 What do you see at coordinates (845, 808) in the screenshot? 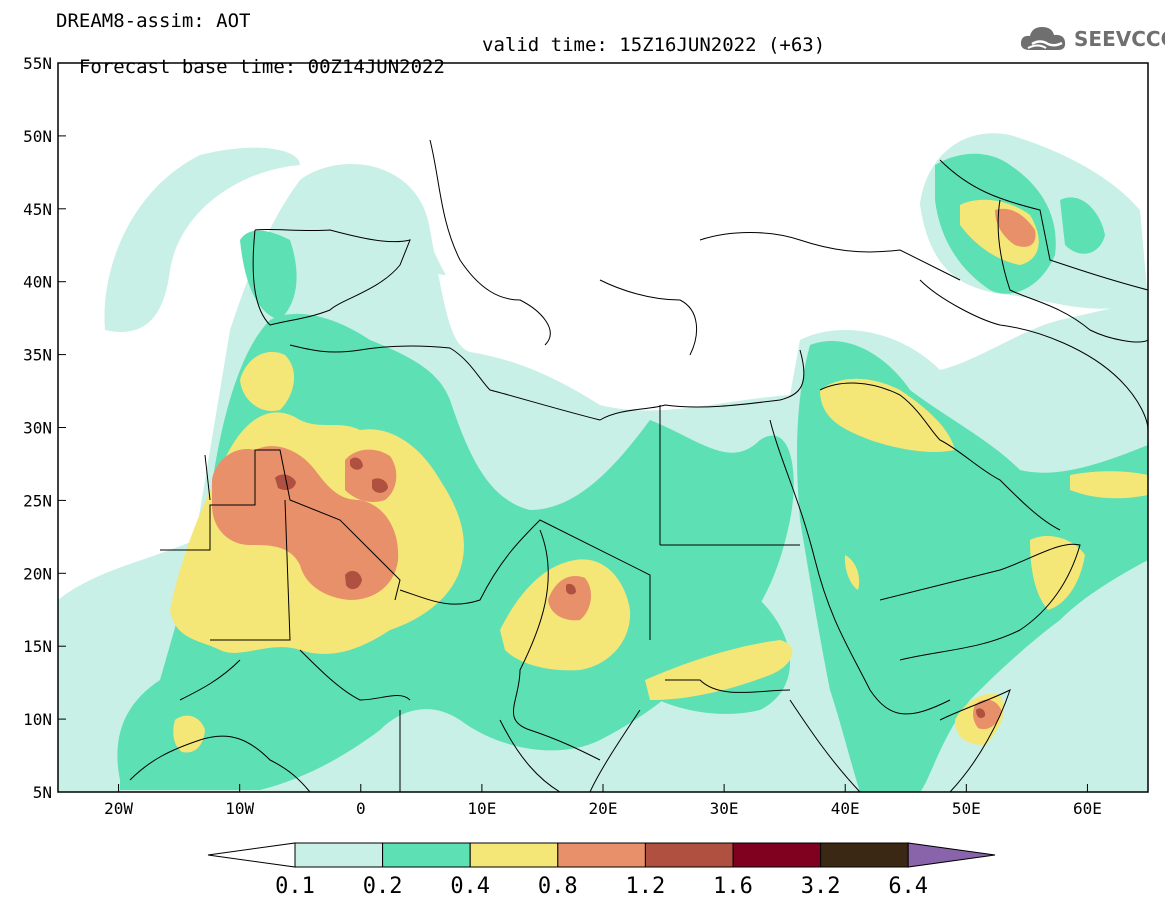
I see `lon-label: 40E` at bounding box center [845, 808].